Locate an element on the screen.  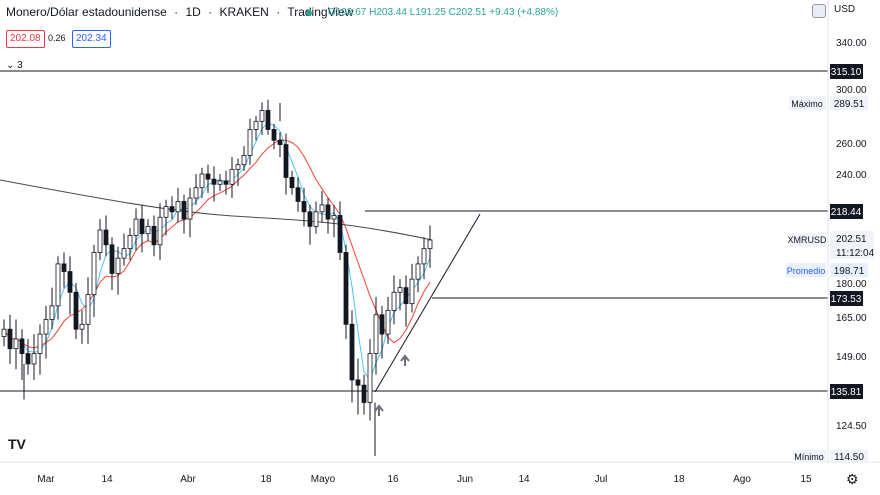
time-tick: 15 is located at coordinates (806, 479).